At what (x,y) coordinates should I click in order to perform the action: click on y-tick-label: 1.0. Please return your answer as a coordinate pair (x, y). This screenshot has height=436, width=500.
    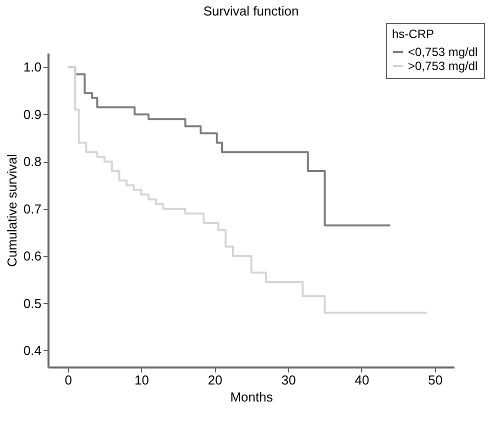
    Looking at the image, I should click on (32, 67).